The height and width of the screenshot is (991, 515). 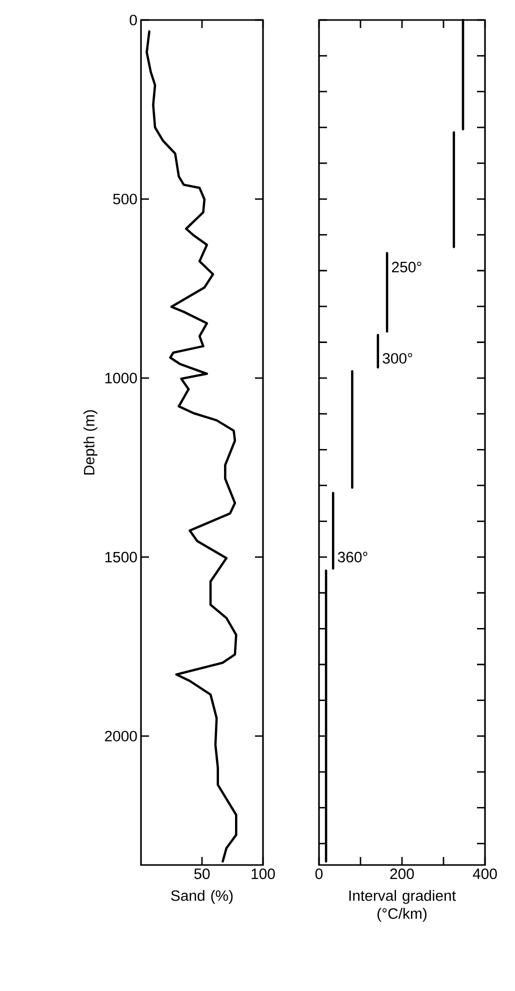 I want to click on x-tick-label: 400, so click(x=484, y=874).